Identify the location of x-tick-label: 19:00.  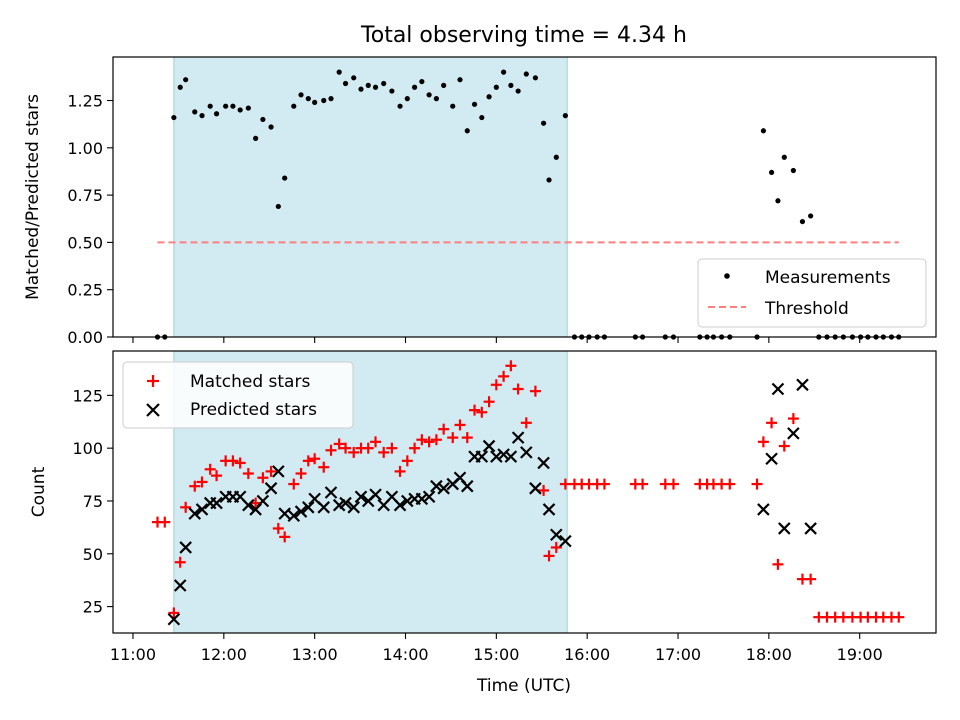
(860, 654).